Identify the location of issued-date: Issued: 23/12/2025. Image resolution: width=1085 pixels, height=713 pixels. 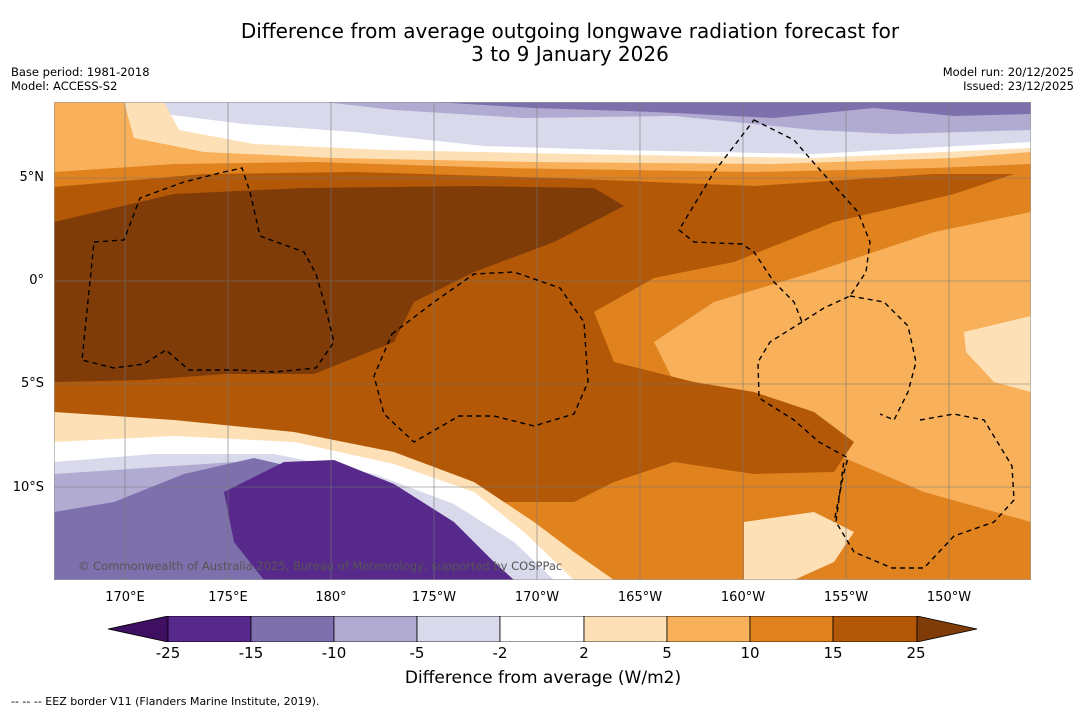
(1018, 86).